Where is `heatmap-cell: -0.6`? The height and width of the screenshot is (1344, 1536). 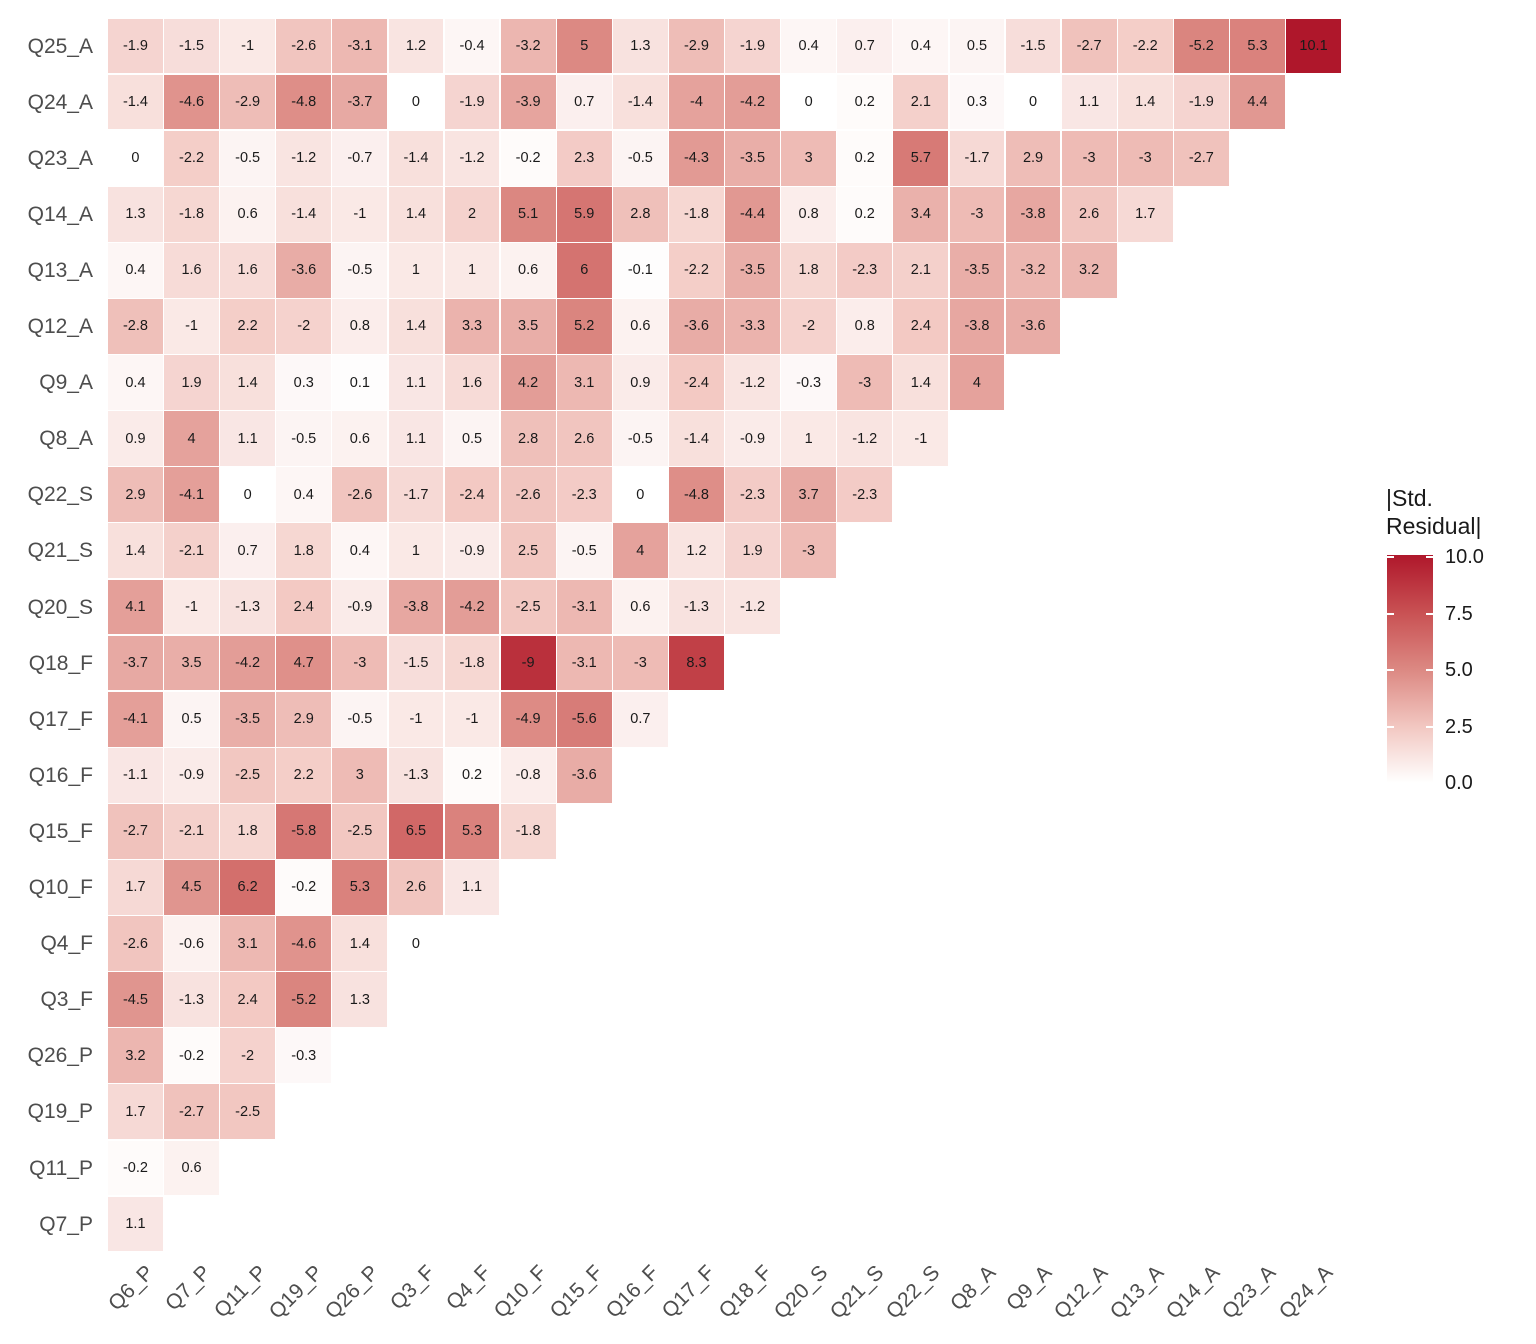
heatmap-cell: -0.6 is located at coordinates (191, 943).